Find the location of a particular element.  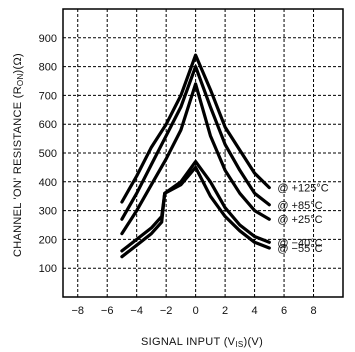

y-tick-label: 200 is located at coordinates (48, 240).